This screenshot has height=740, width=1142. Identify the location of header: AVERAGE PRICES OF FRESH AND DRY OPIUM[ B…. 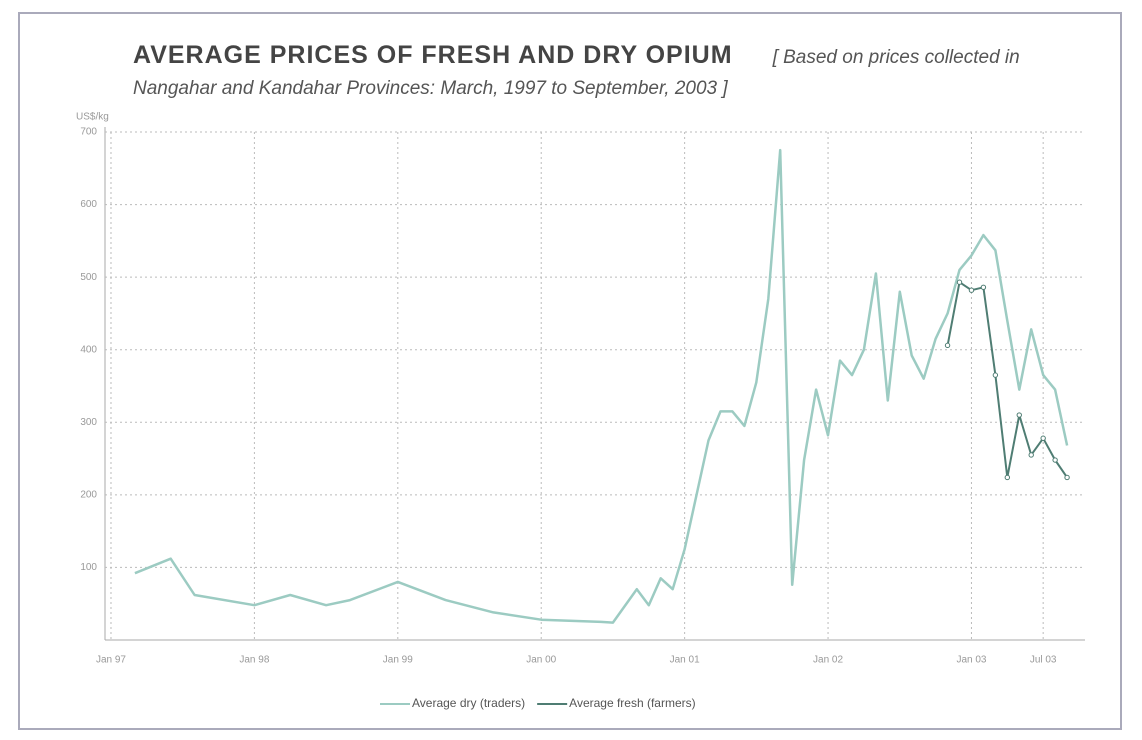
(603, 72).